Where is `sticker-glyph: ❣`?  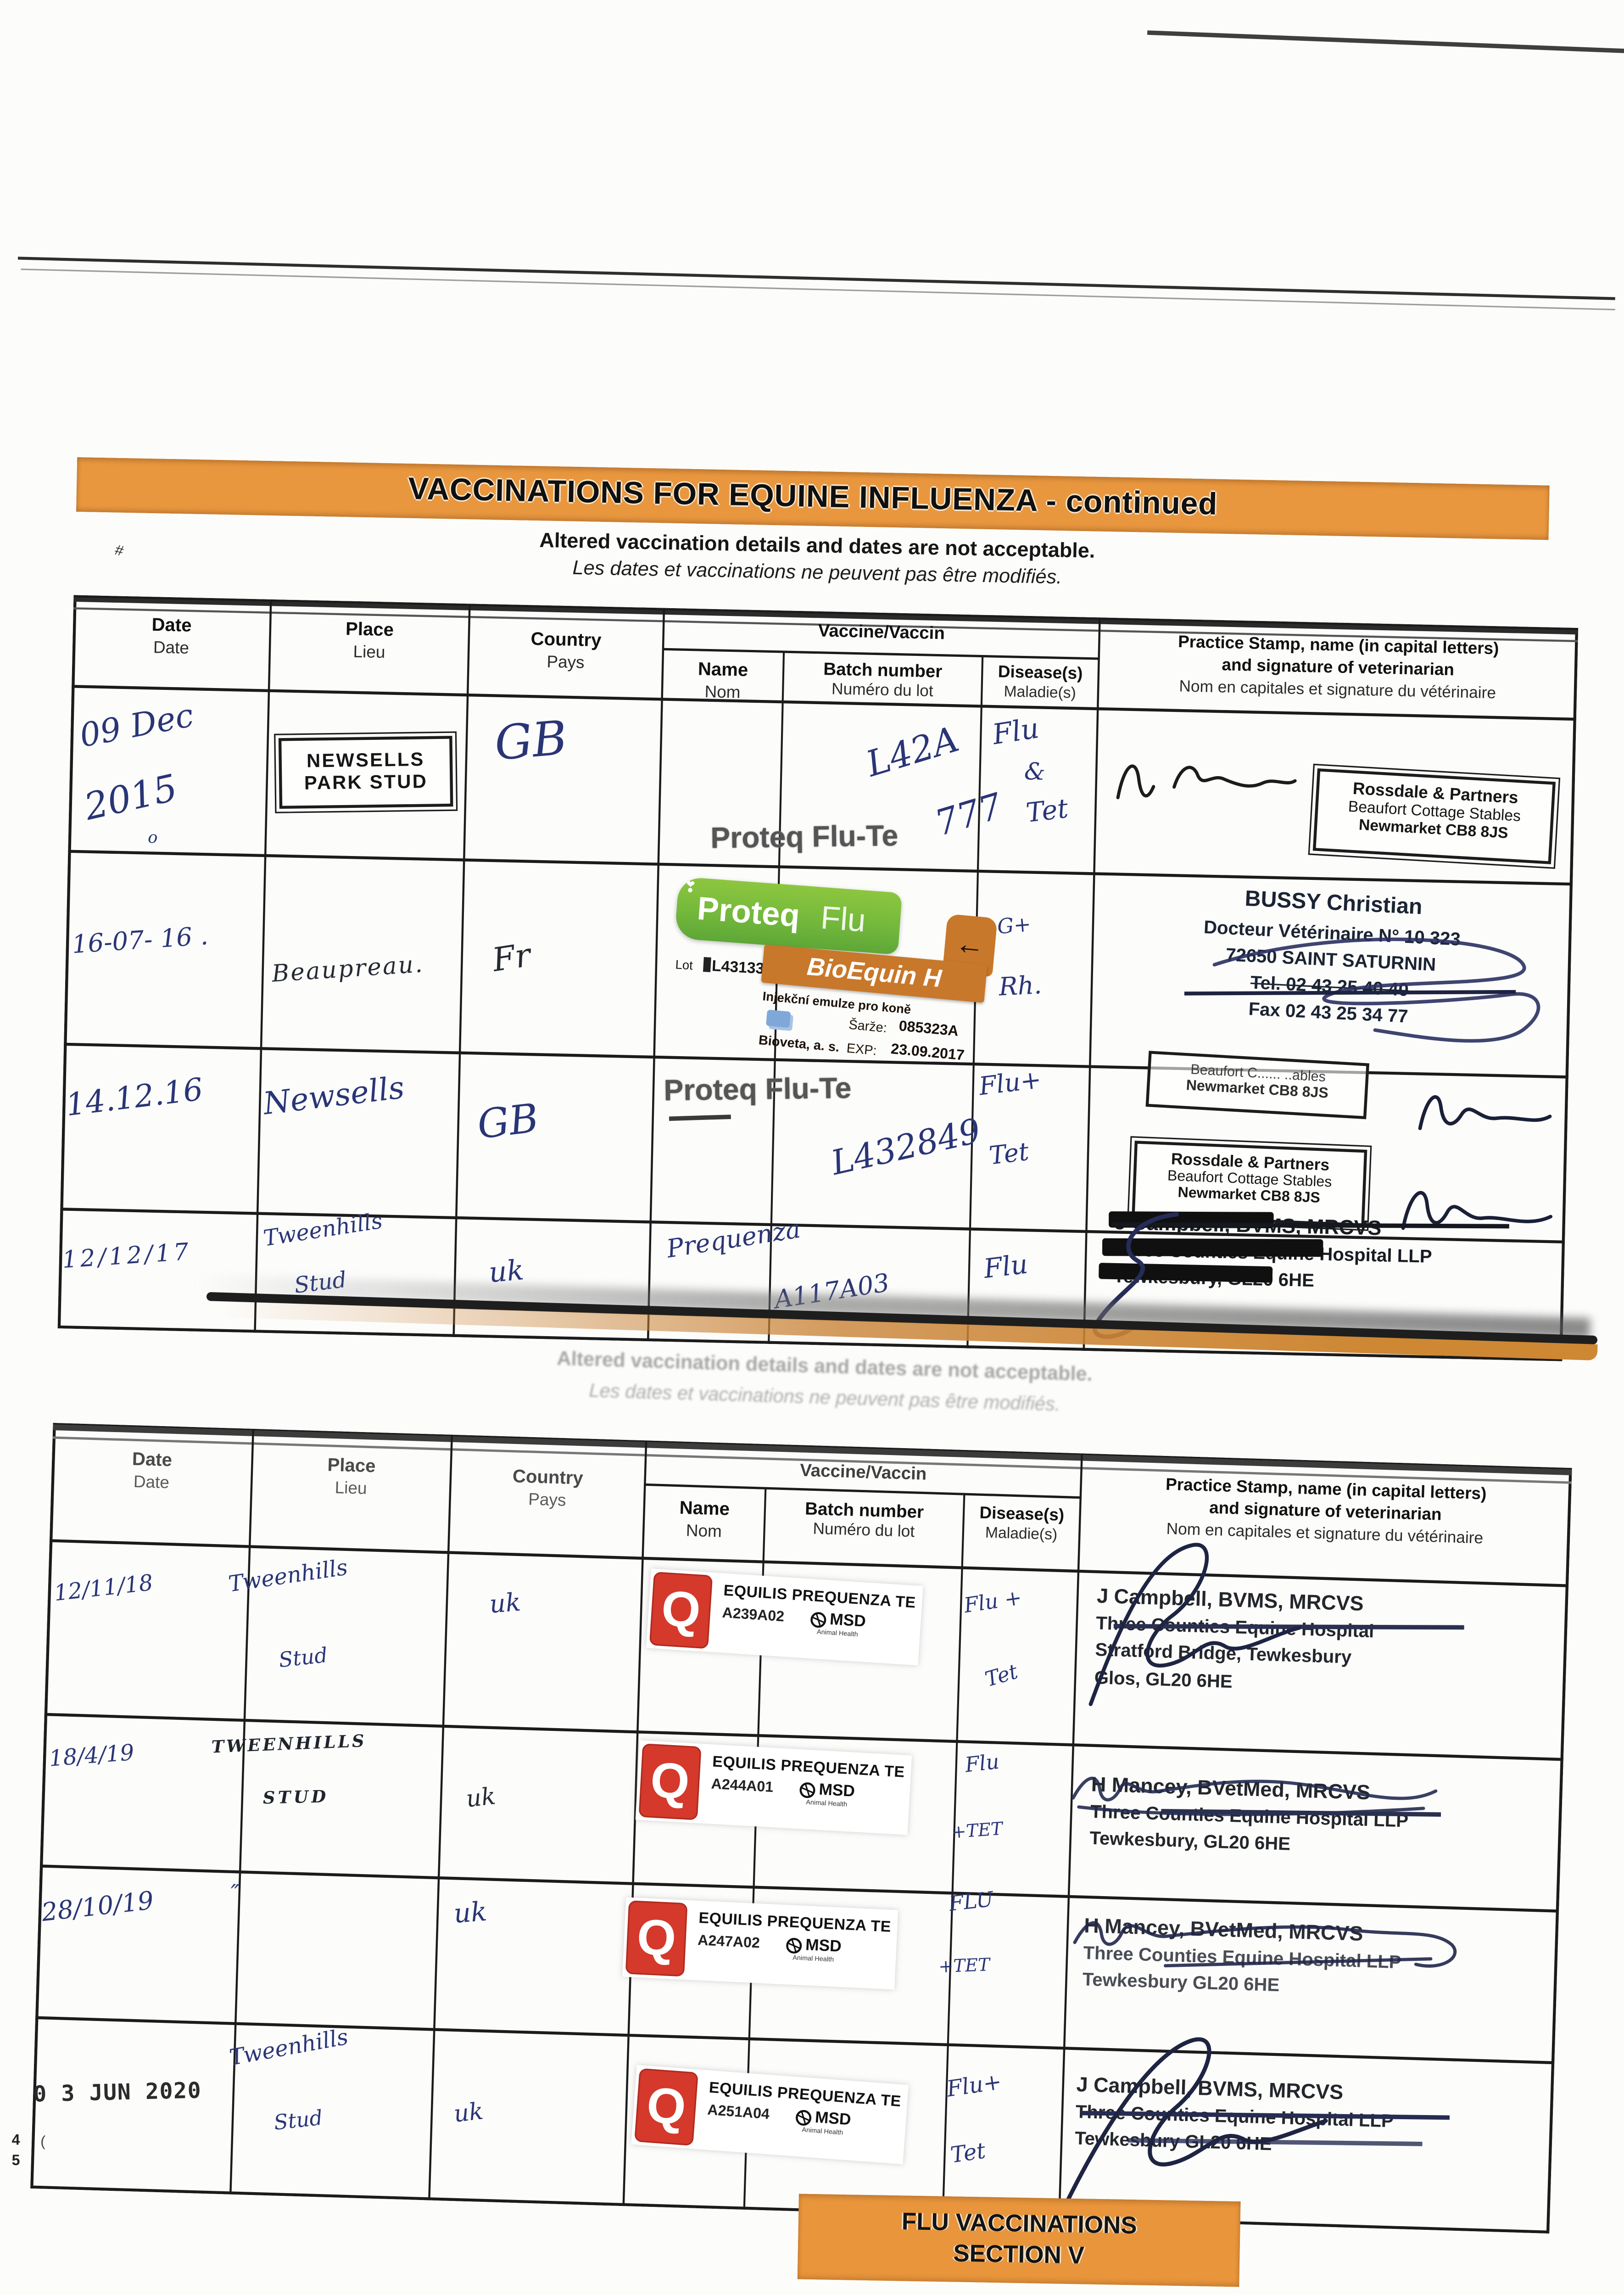
sticker-glyph: ❣ is located at coordinates (690, 888).